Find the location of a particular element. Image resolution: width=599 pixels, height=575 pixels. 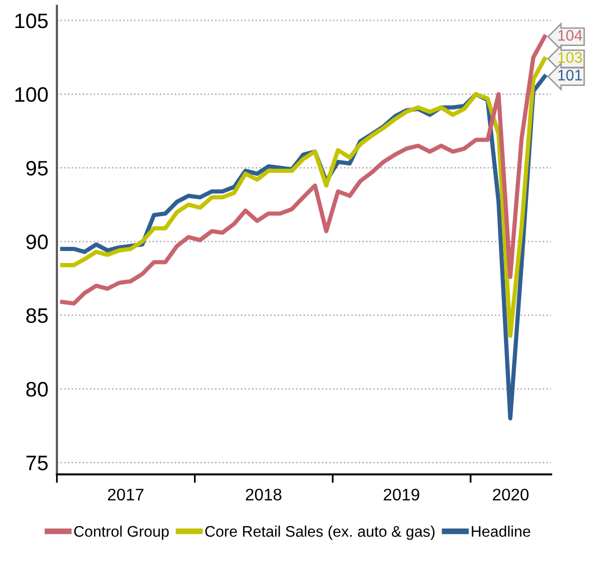

y-tick-label: 75 is located at coordinates (37, 463).